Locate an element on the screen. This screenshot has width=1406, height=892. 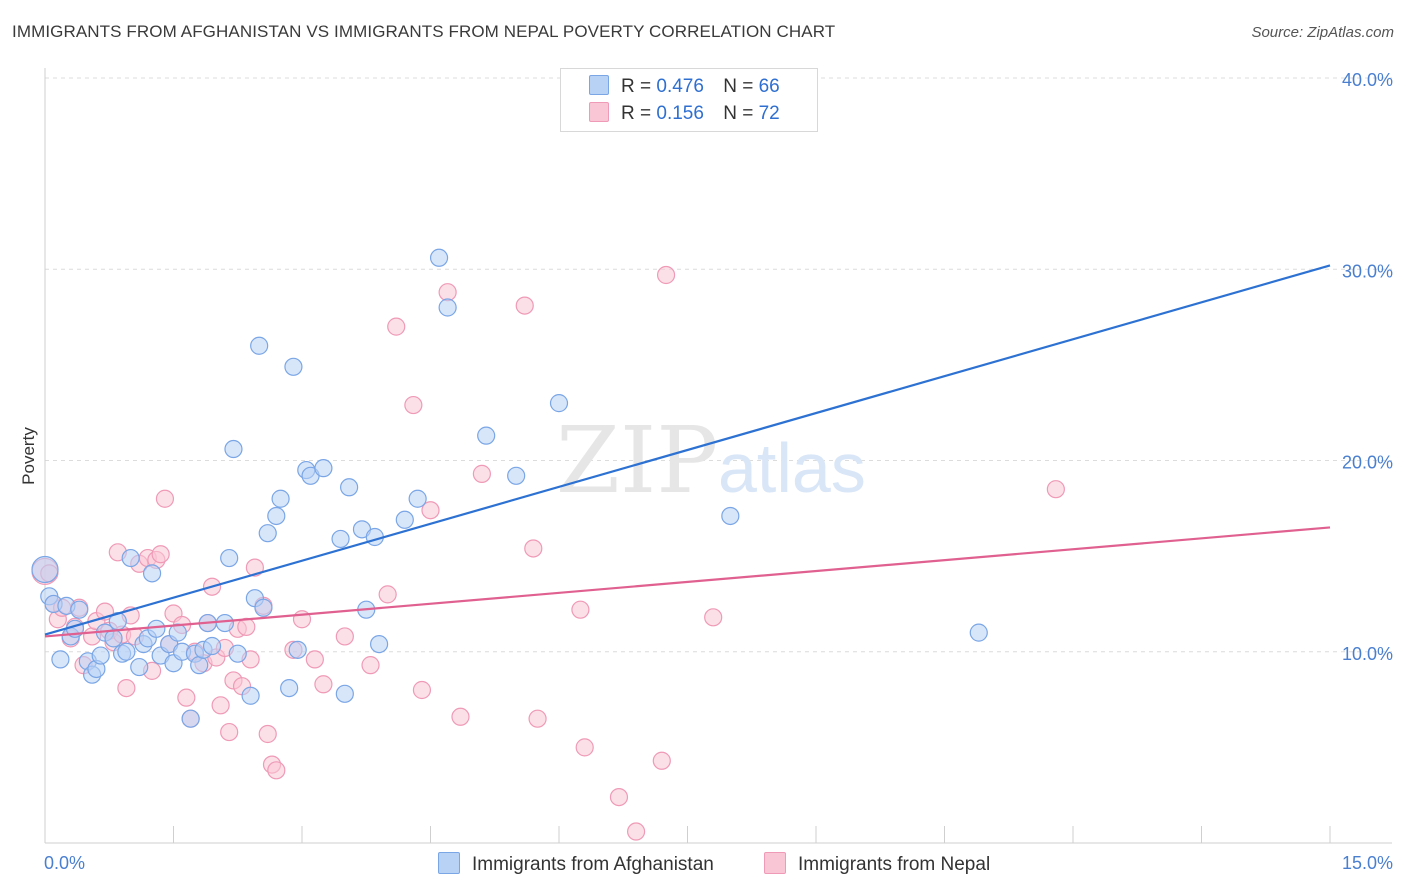
y-tick-label: 40.0% is located at coordinates (1367, 80).